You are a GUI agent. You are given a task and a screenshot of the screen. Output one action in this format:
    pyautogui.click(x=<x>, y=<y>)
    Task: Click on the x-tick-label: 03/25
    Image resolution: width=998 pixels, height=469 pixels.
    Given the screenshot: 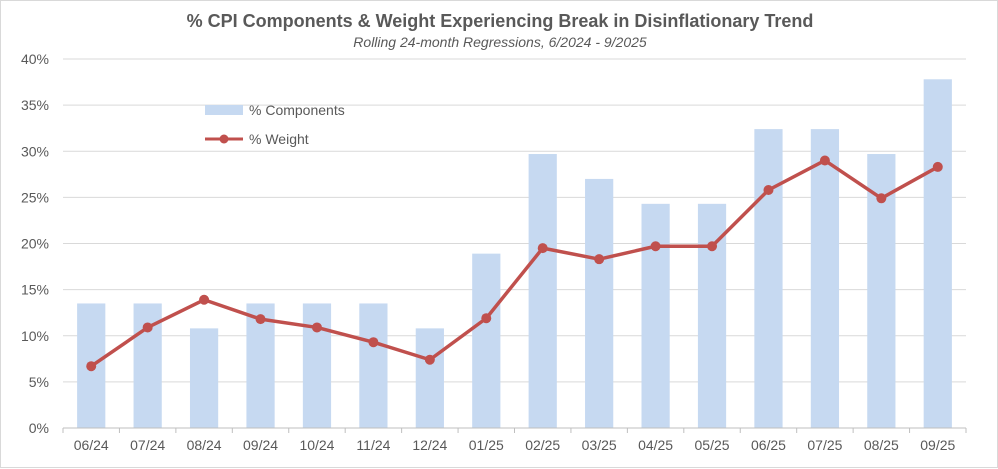 What is the action you would take?
    pyautogui.click(x=599, y=445)
    